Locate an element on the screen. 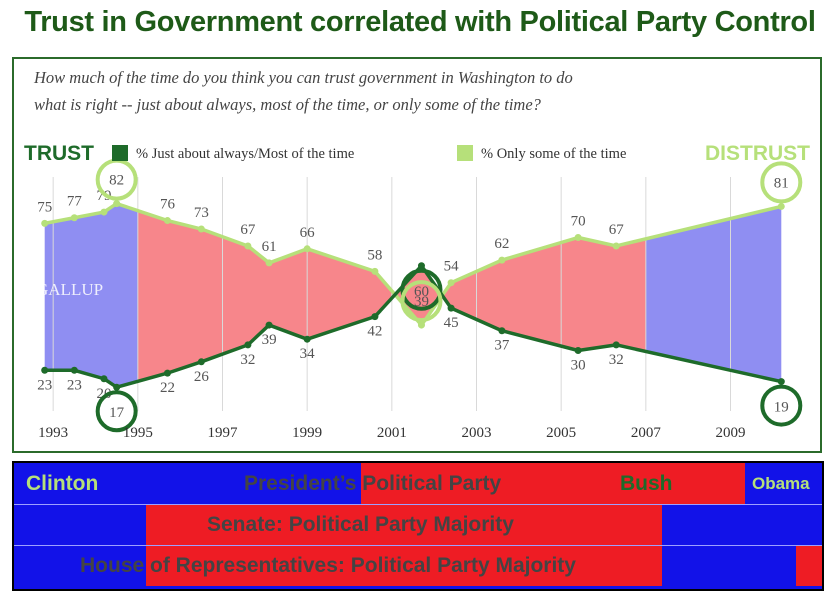 This screenshot has height=600, width=840. president-name-clinton: Clinton is located at coordinates (62, 483).